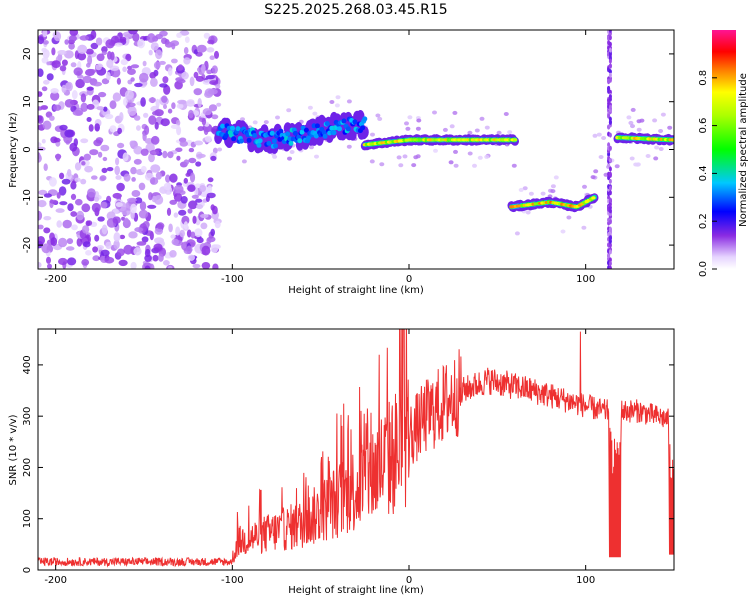 The image size is (750, 600). Describe the element at coordinates (585, 279) in the screenshot. I see `spectrogram-x-tick-label: 100` at that location.